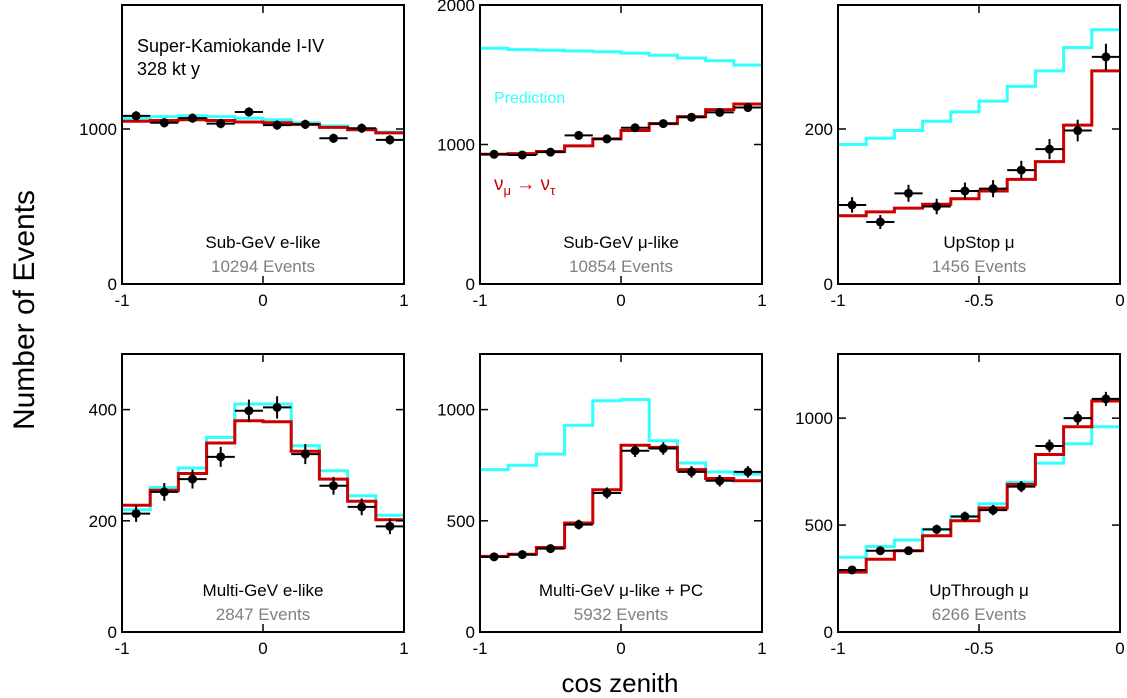  I want to click on y-axis-label: Number of Events, so click(24, 310).